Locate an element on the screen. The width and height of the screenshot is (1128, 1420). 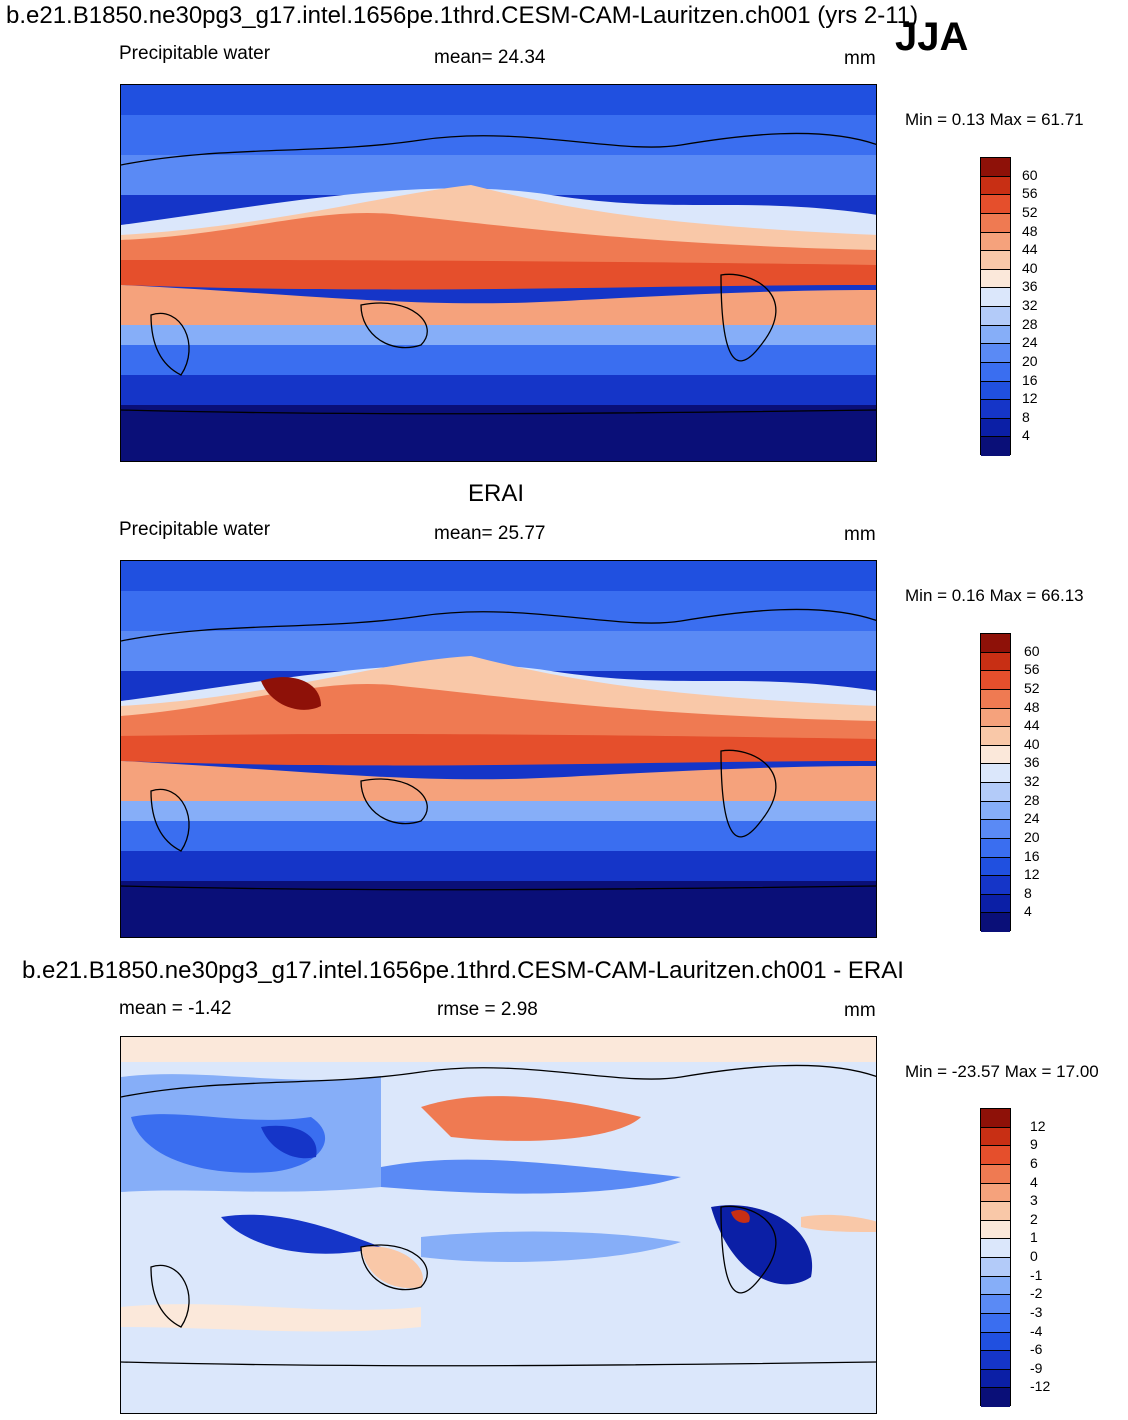
colorbar-tick-label: 1 is located at coordinates (1034, 1237).